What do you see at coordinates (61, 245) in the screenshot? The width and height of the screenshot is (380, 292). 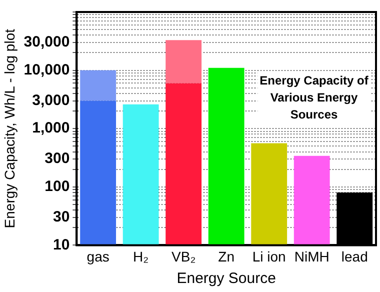 I see `y-tick-label: 10` at bounding box center [61, 245].